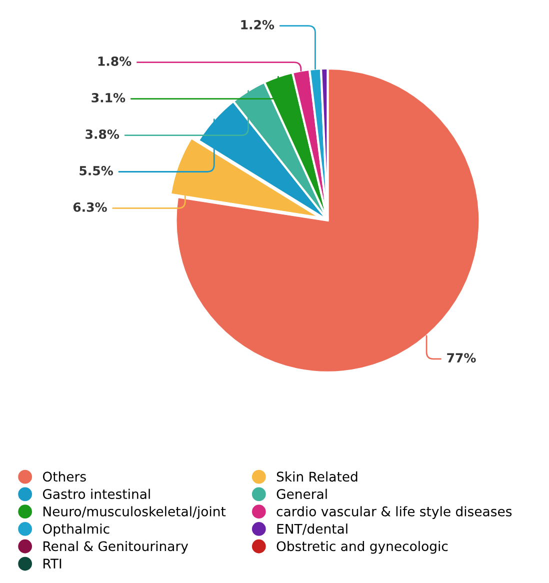 The height and width of the screenshot is (583, 549). What do you see at coordinates (64, 476) in the screenshot?
I see `legend-label: Others` at bounding box center [64, 476].